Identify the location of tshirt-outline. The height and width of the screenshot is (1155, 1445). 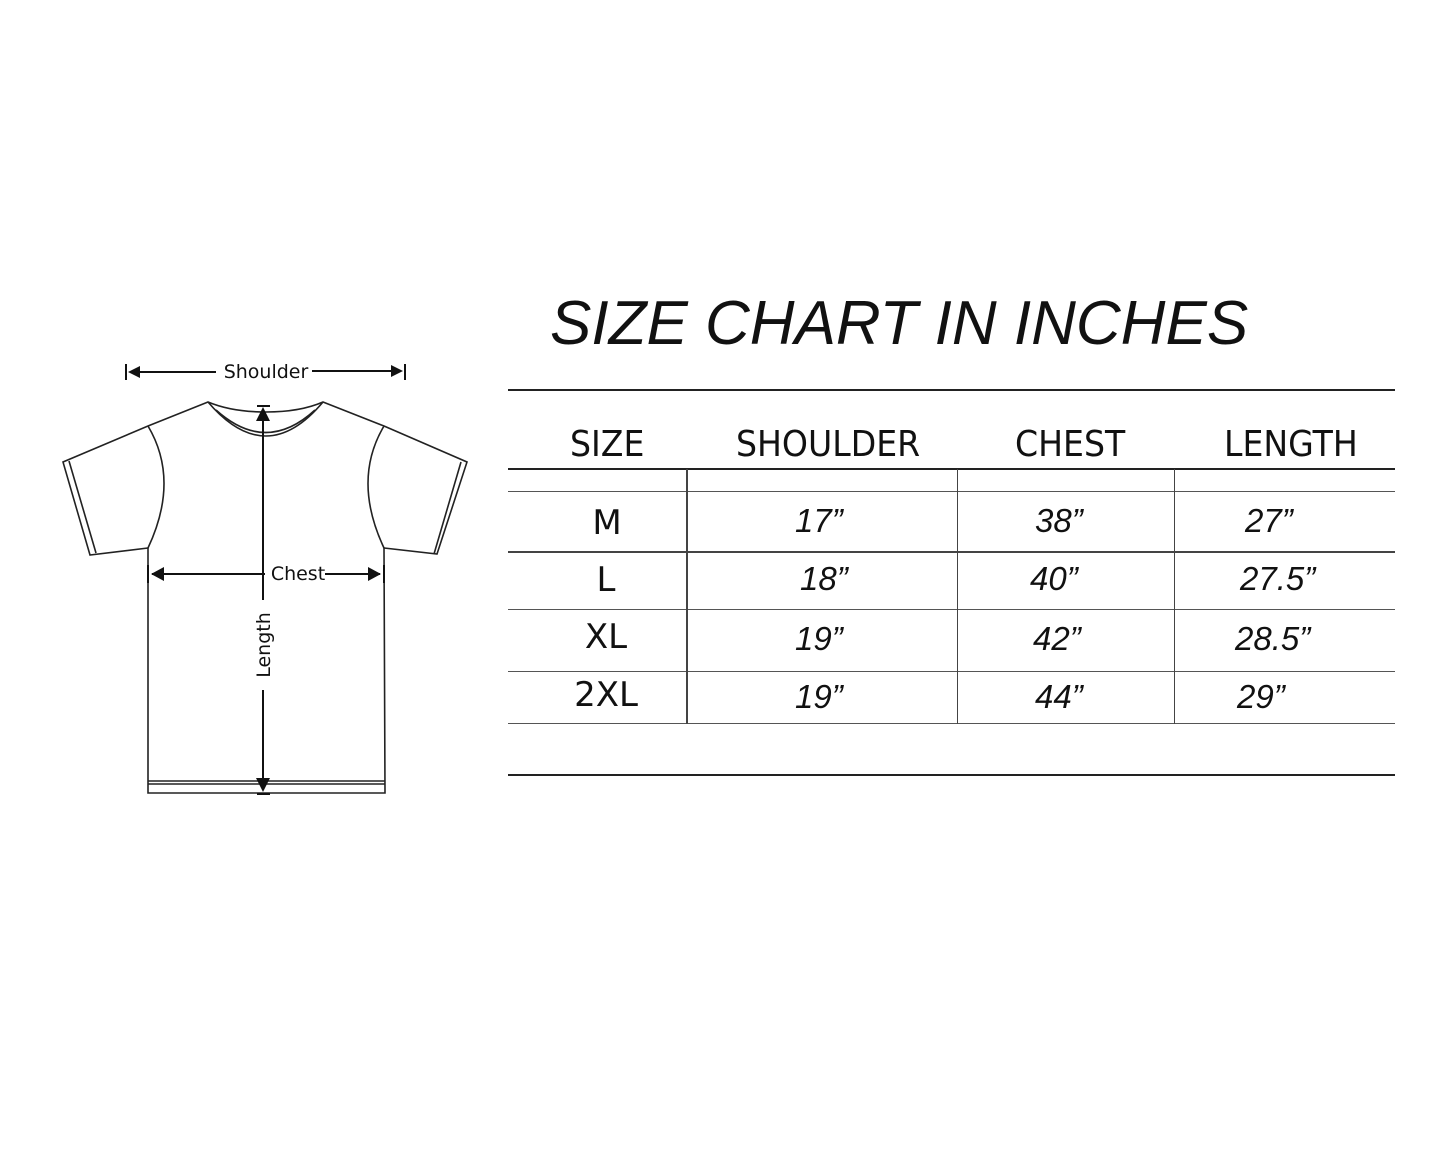
(265, 597).